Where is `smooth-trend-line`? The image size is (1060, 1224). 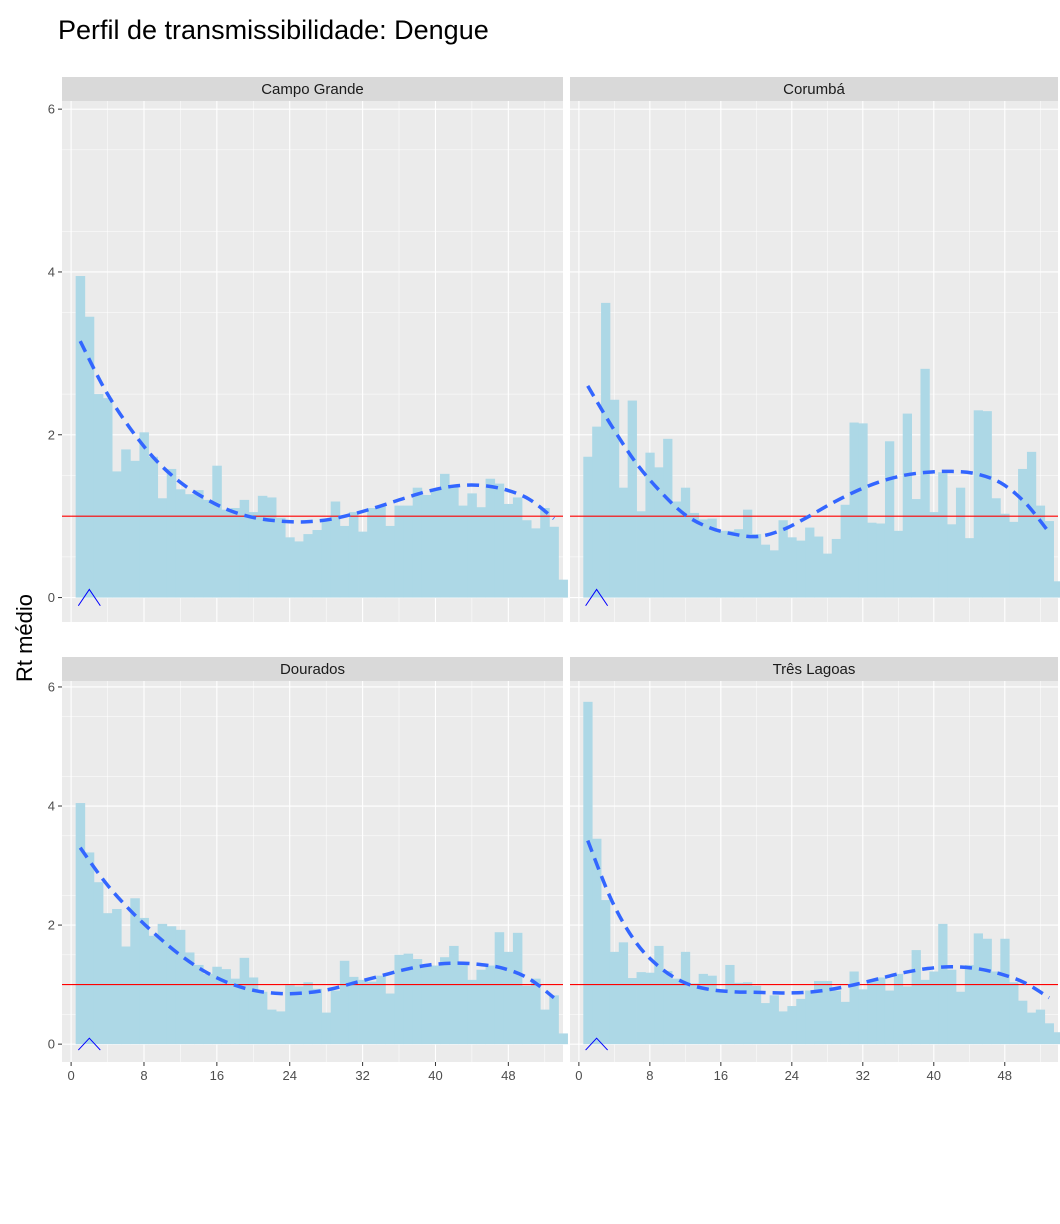
smooth-trend-line is located at coordinates (818, 462).